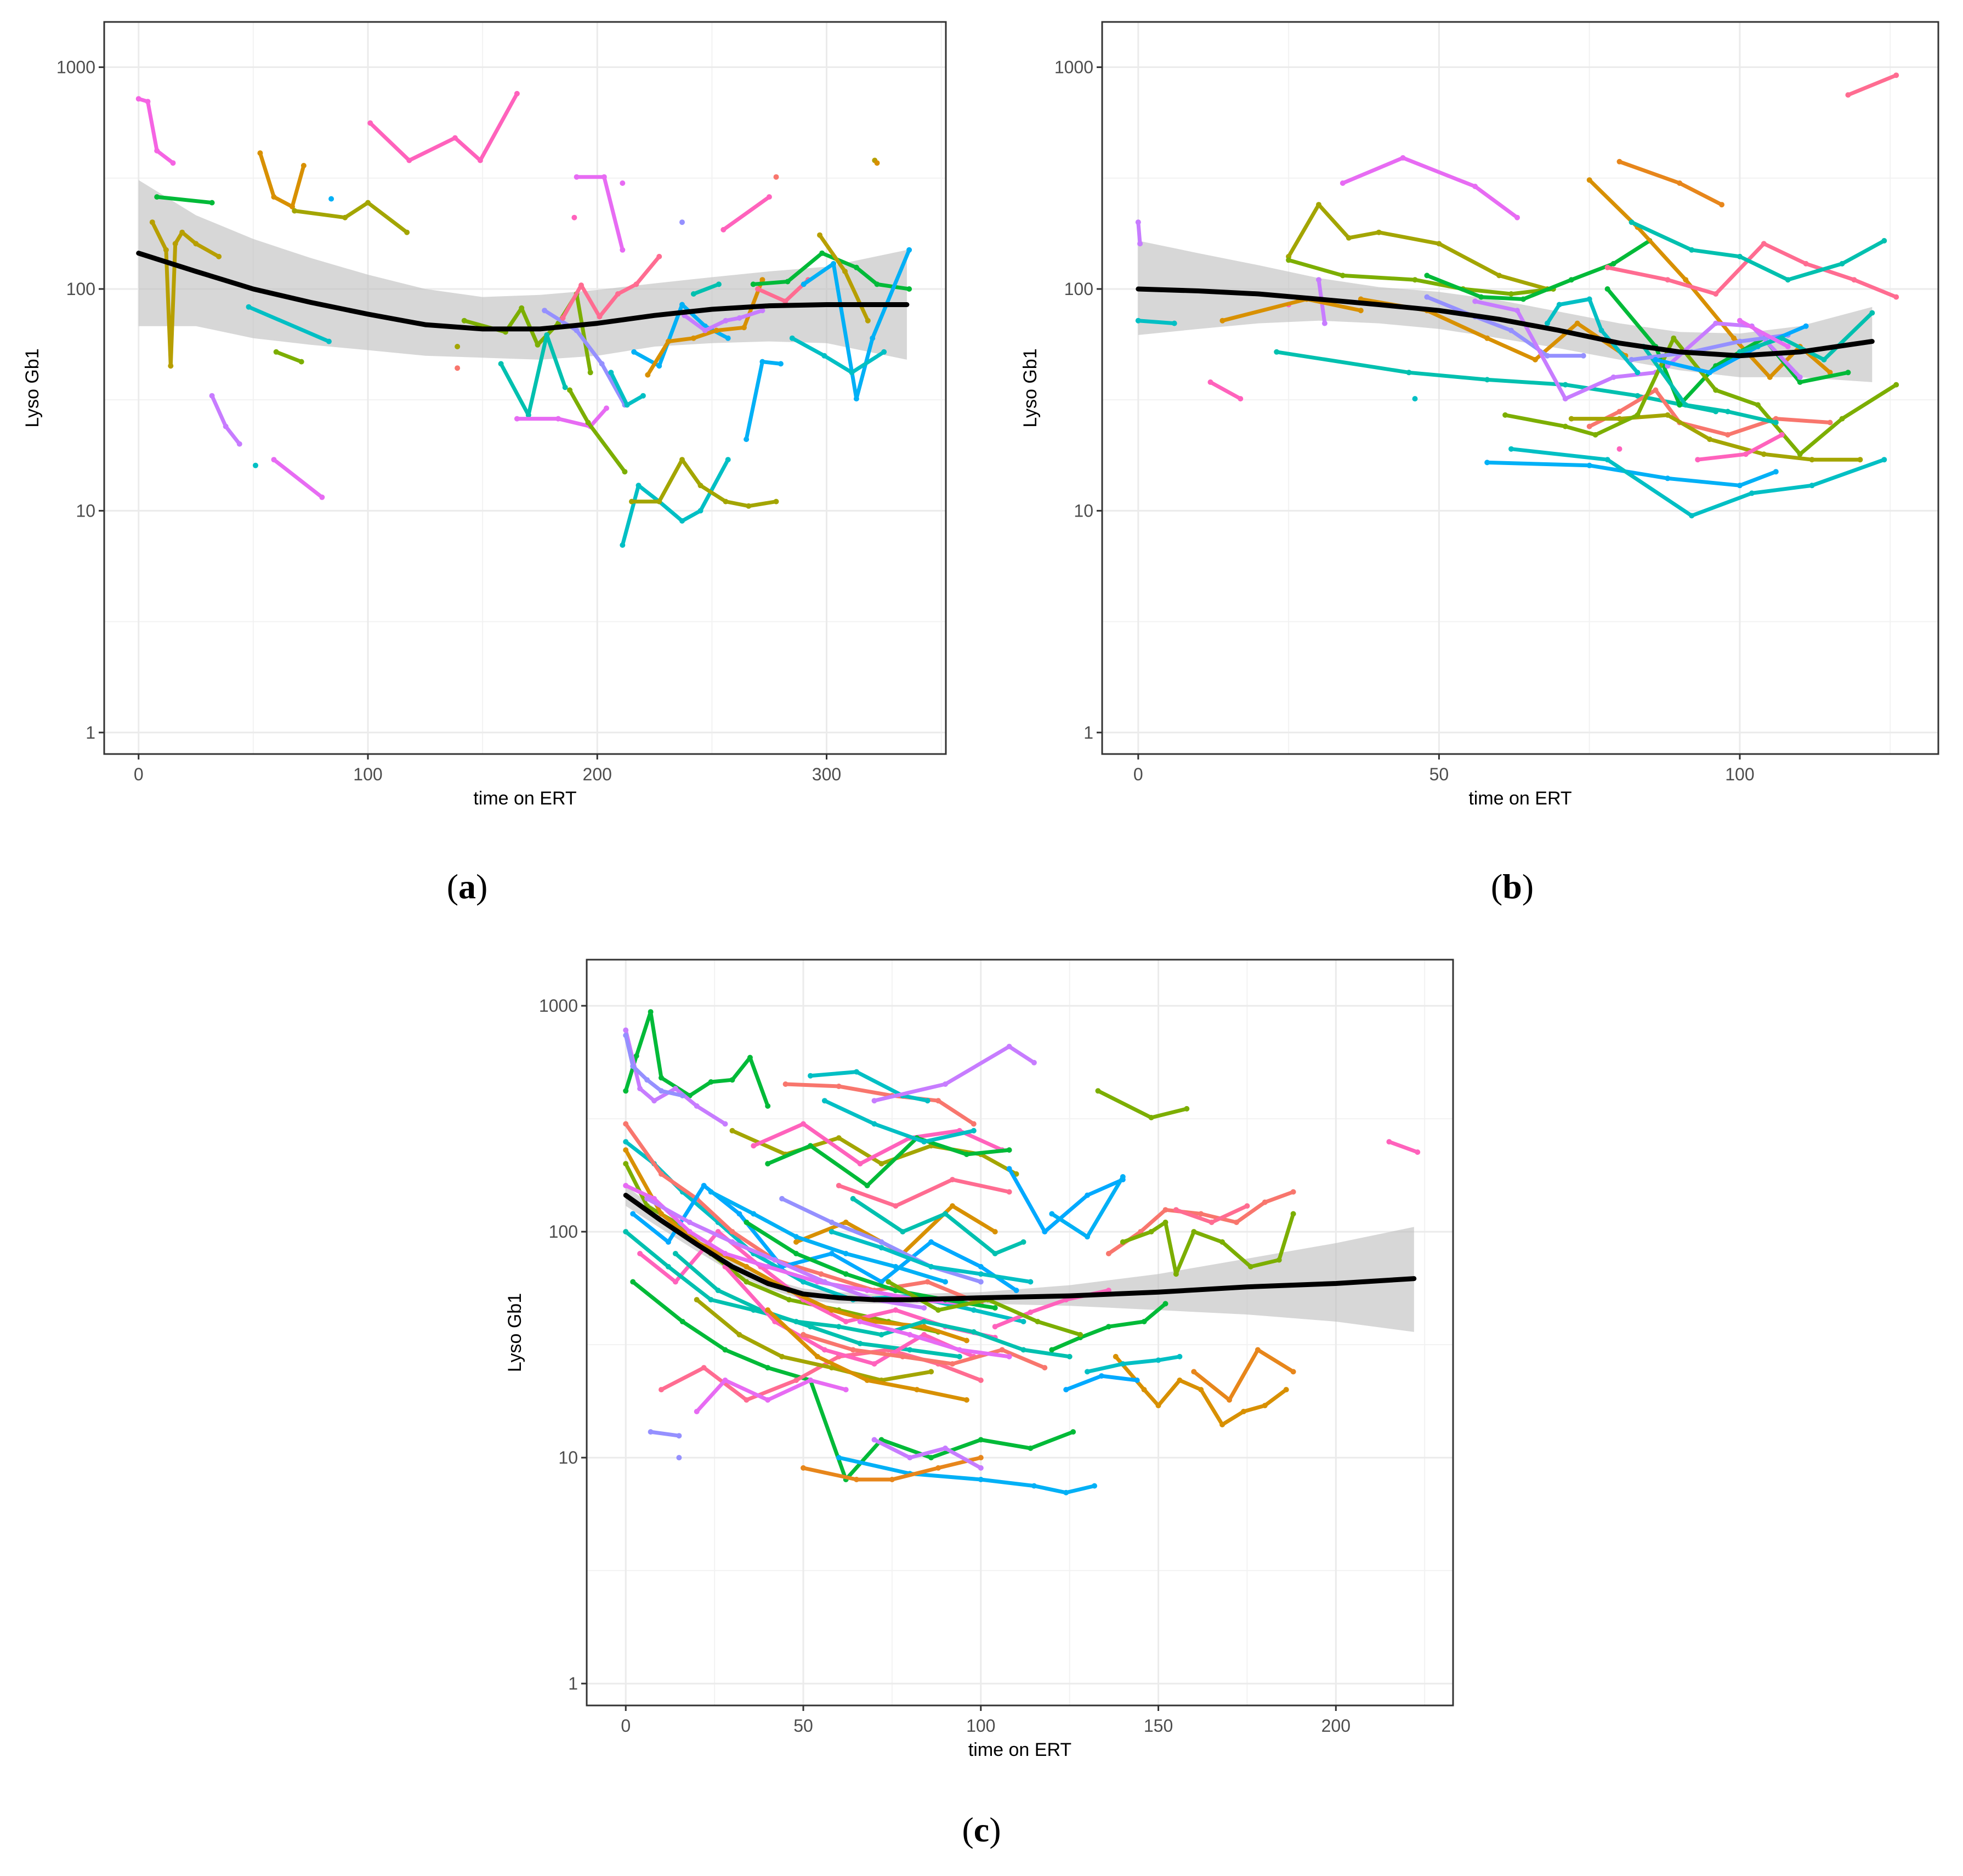 The image size is (1963, 1876). I want to click on smooth-trend-line, so click(523, 291).